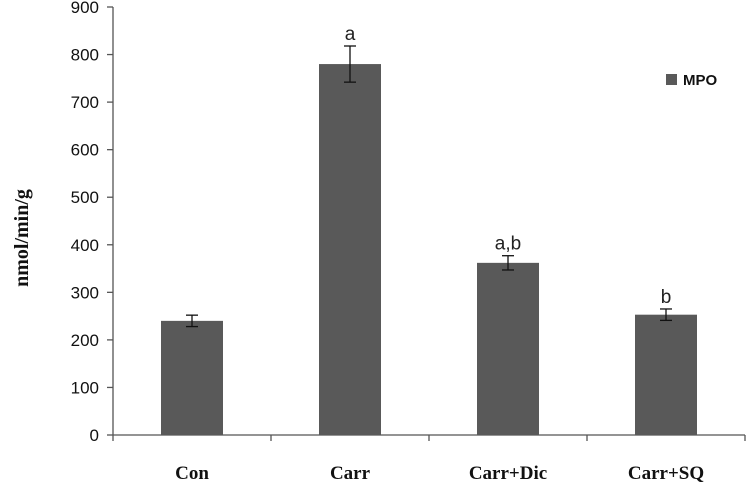  What do you see at coordinates (85, 340) in the screenshot?
I see `y-tick-label: 200` at bounding box center [85, 340].